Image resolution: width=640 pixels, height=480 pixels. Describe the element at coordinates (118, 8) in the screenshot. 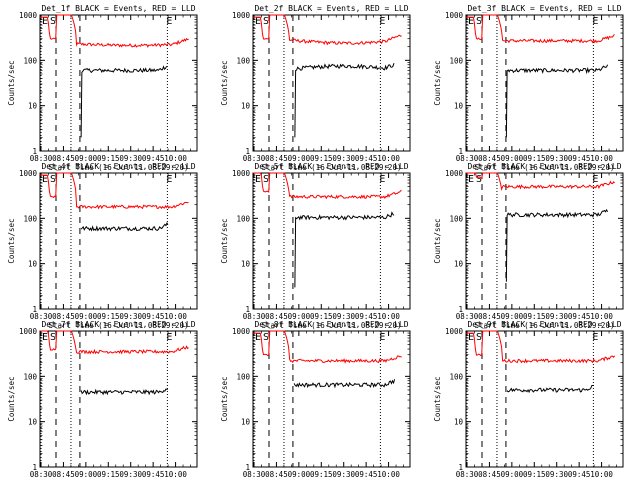

I see `chart-title: Det_1f BLACK = Events, RED = LLD` at that location.